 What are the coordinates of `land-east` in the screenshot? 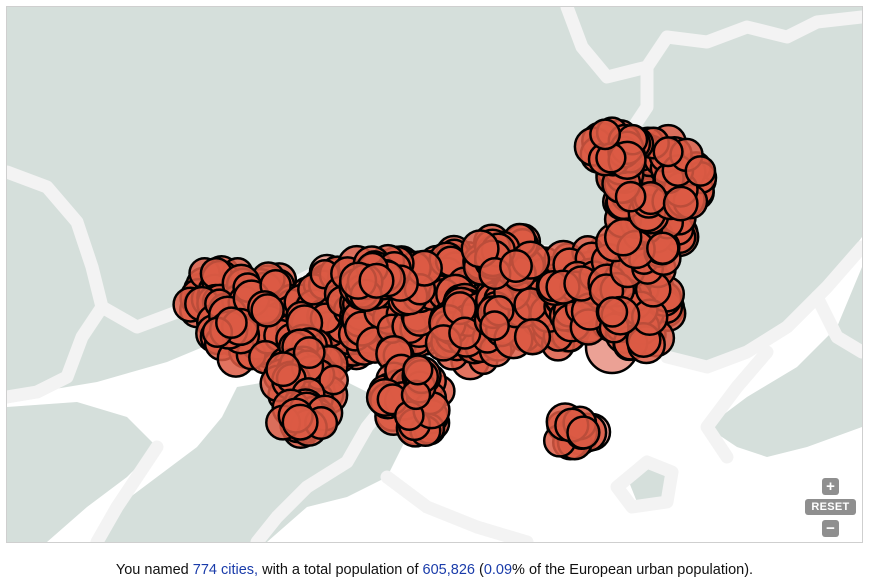 It's located at (784, 362).